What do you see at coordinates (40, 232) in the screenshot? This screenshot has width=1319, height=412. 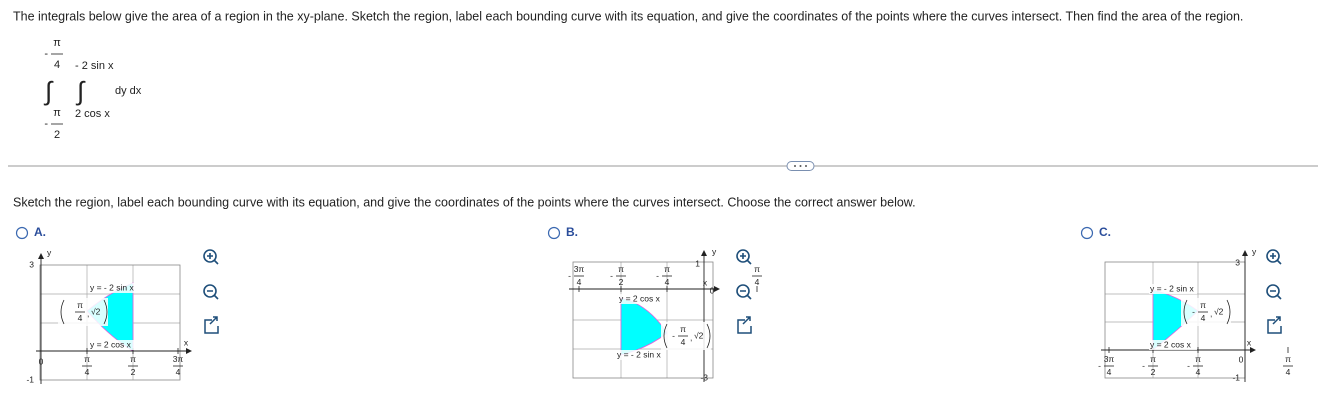 I see `option-label: A.` at bounding box center [40, 232].